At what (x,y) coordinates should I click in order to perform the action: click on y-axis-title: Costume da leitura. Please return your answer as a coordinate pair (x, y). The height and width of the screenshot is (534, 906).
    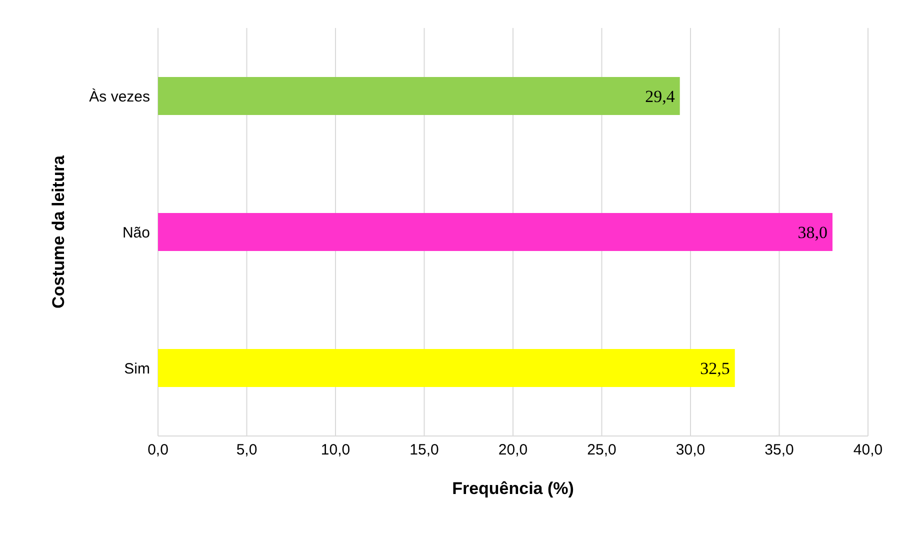
    Looking at the image, I should click on (58, 231).